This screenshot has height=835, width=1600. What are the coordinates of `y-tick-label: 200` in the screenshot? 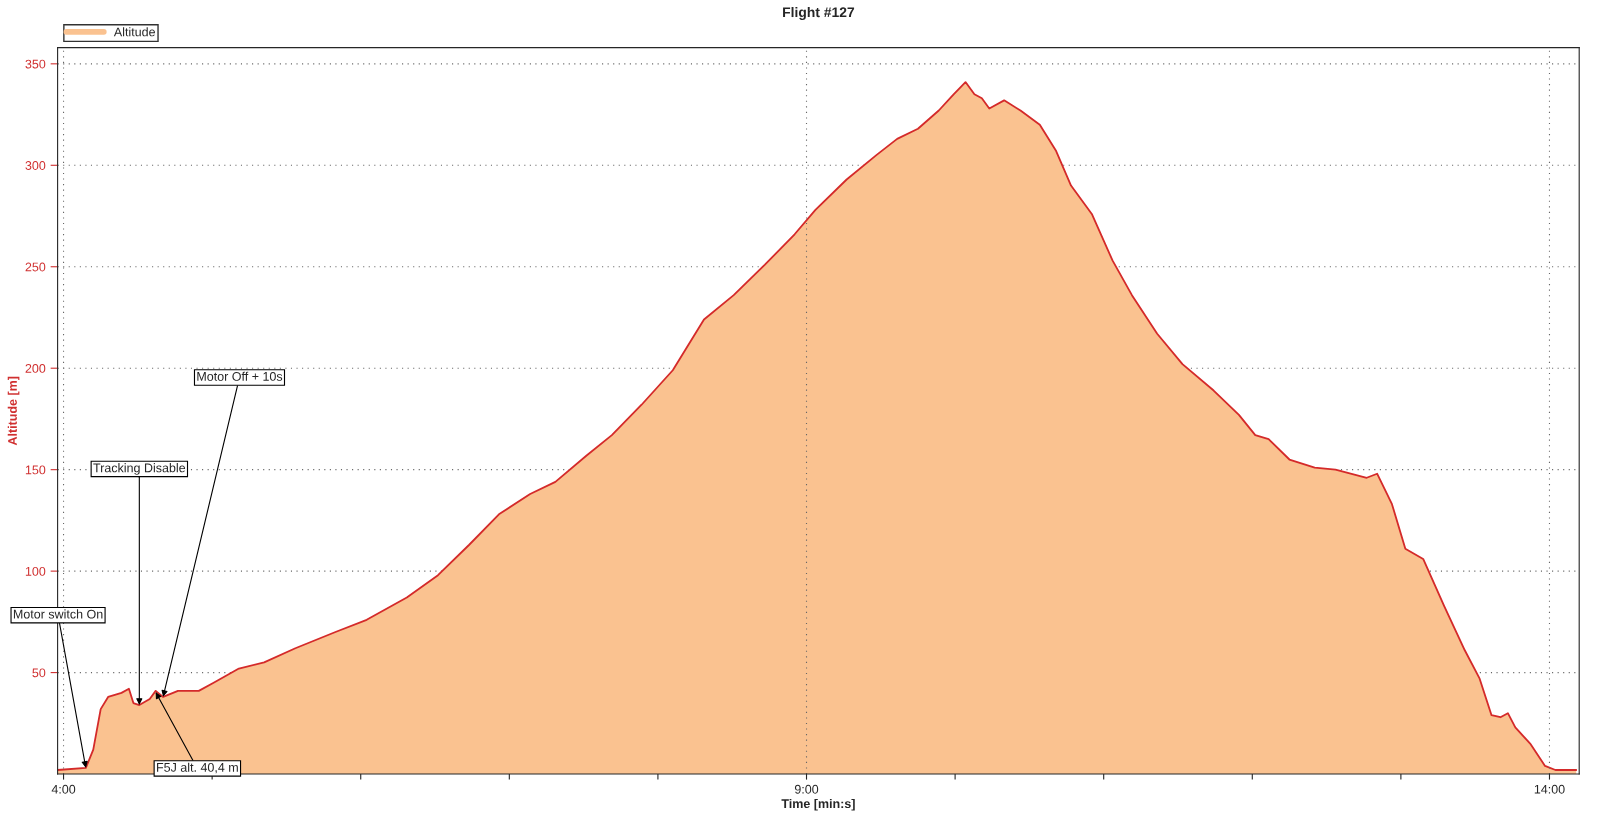 It's located at (35, 368).